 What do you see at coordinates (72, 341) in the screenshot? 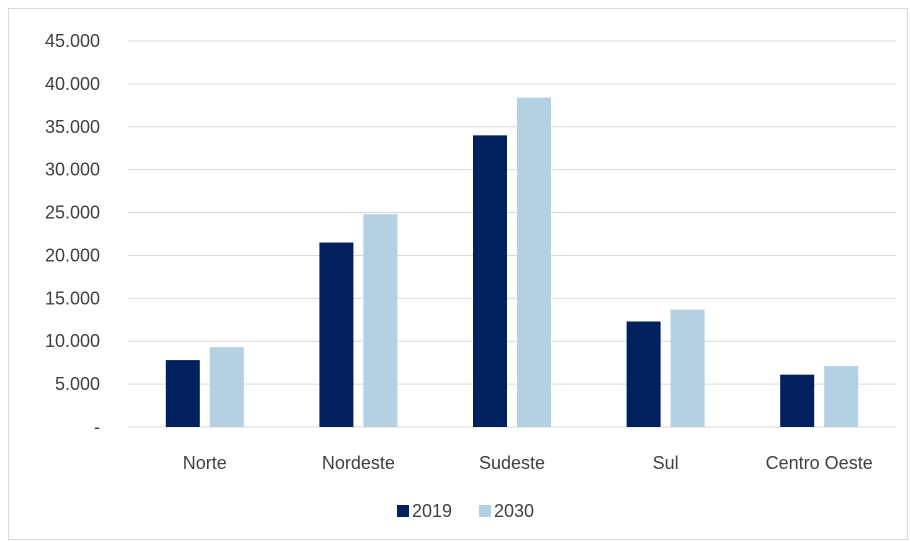
I see `y-tick-label-2: 10.000` at bounding box center [72, 341].